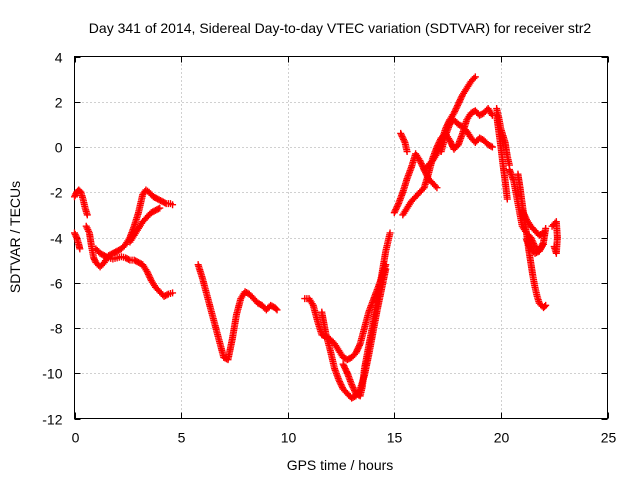 This screenshot has height=480, width=640. Describe the element at coordinates (182, 438) in the screenshot. I see `x-tick-label: 5` at that location.